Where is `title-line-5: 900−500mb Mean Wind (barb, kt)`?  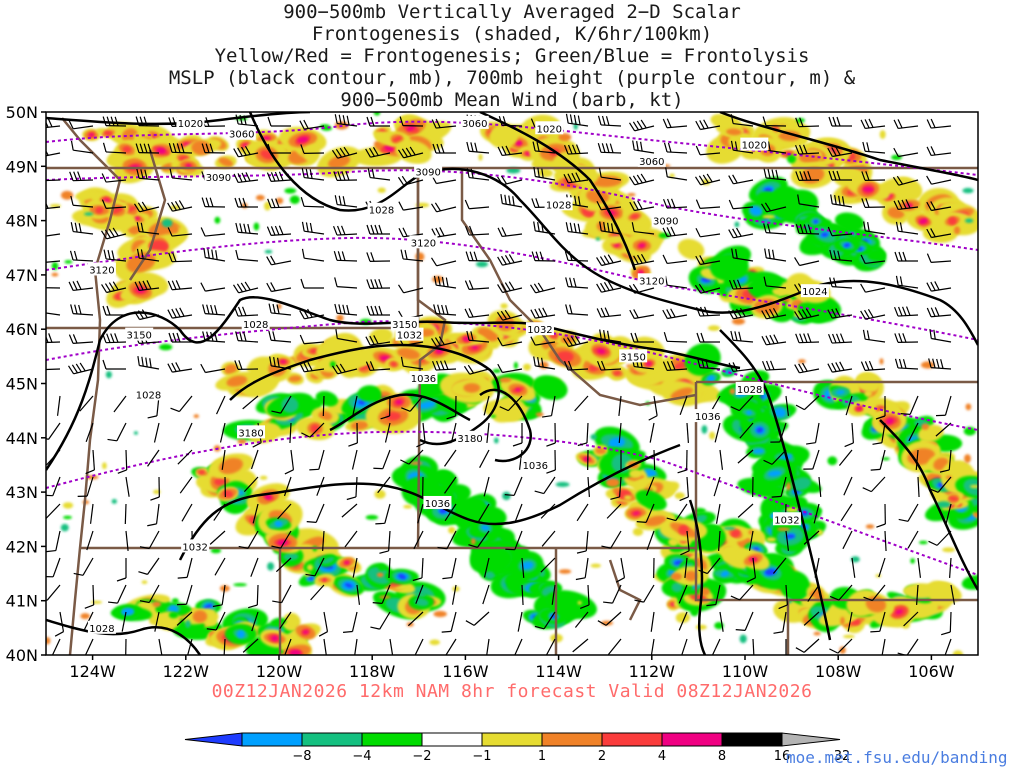
title-line-5: 900−500mb Mean Wind (barb, kt) is located at coordinates (512, 100).